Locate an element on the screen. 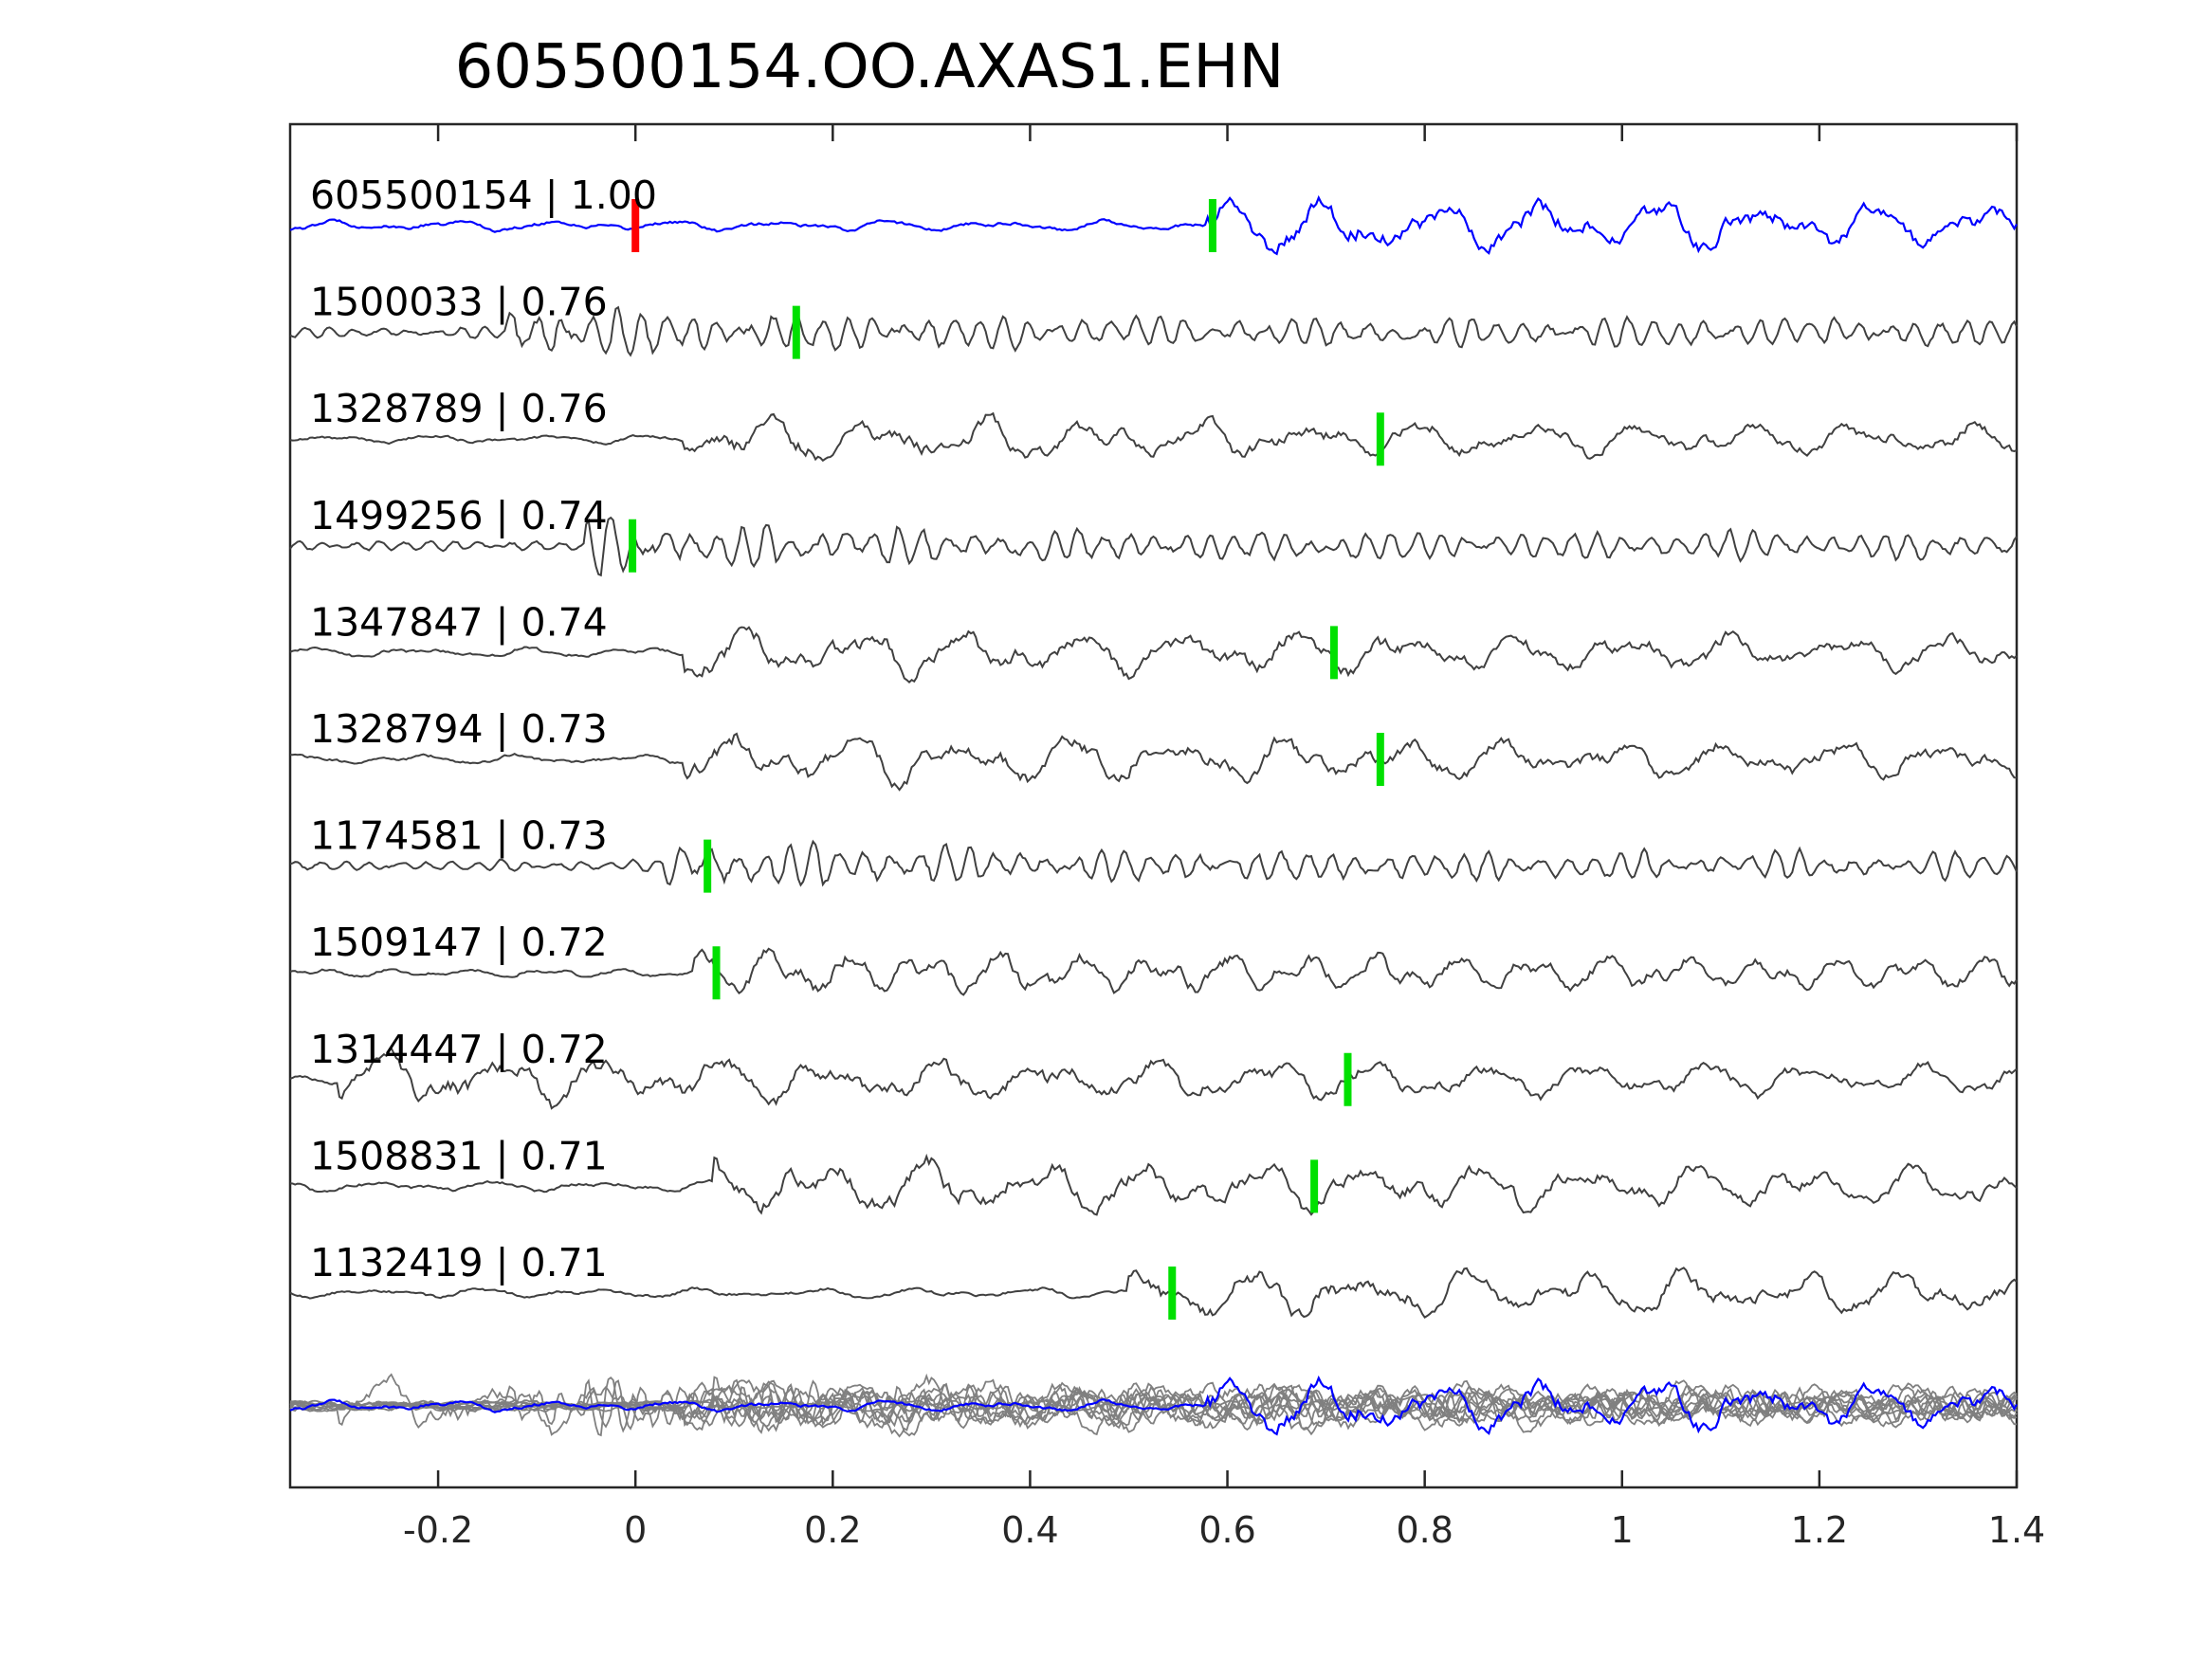  x-tick-label: -0.2 is located at coordinates (438, 1530).